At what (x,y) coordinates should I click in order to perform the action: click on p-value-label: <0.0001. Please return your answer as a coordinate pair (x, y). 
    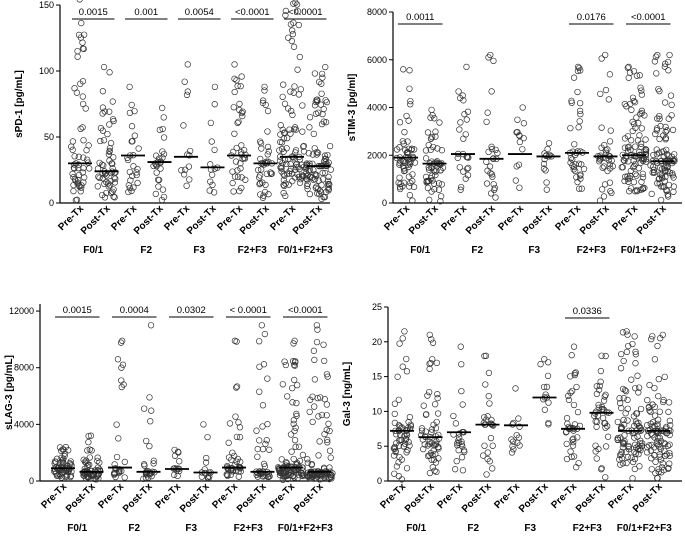
    Looking at the image, I should click on (648, 17).